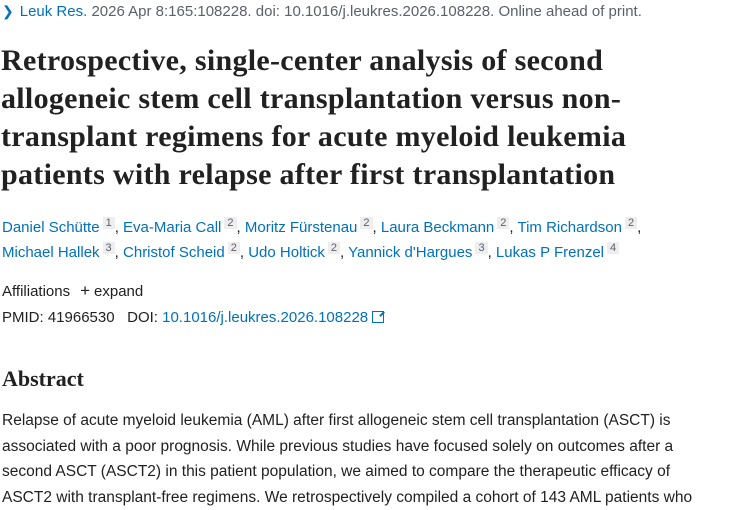  What do you see at coordinates (613, 248) in the screenshot?
I see `affiliation-number: 4` at bounding box center [613, 248].